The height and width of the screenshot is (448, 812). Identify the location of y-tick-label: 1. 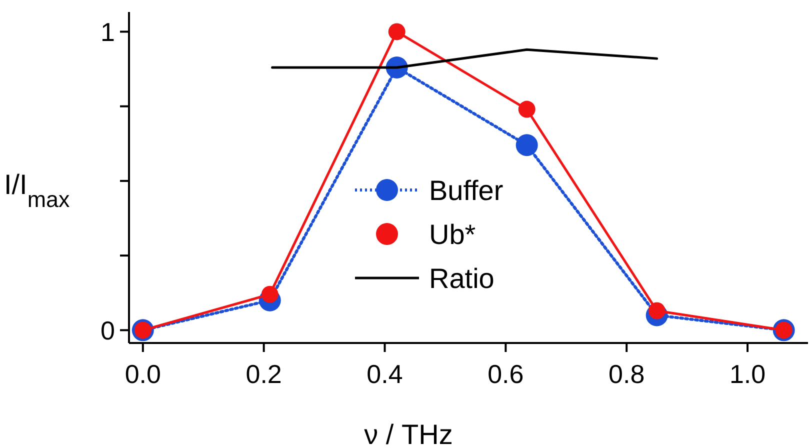
(107, 31).